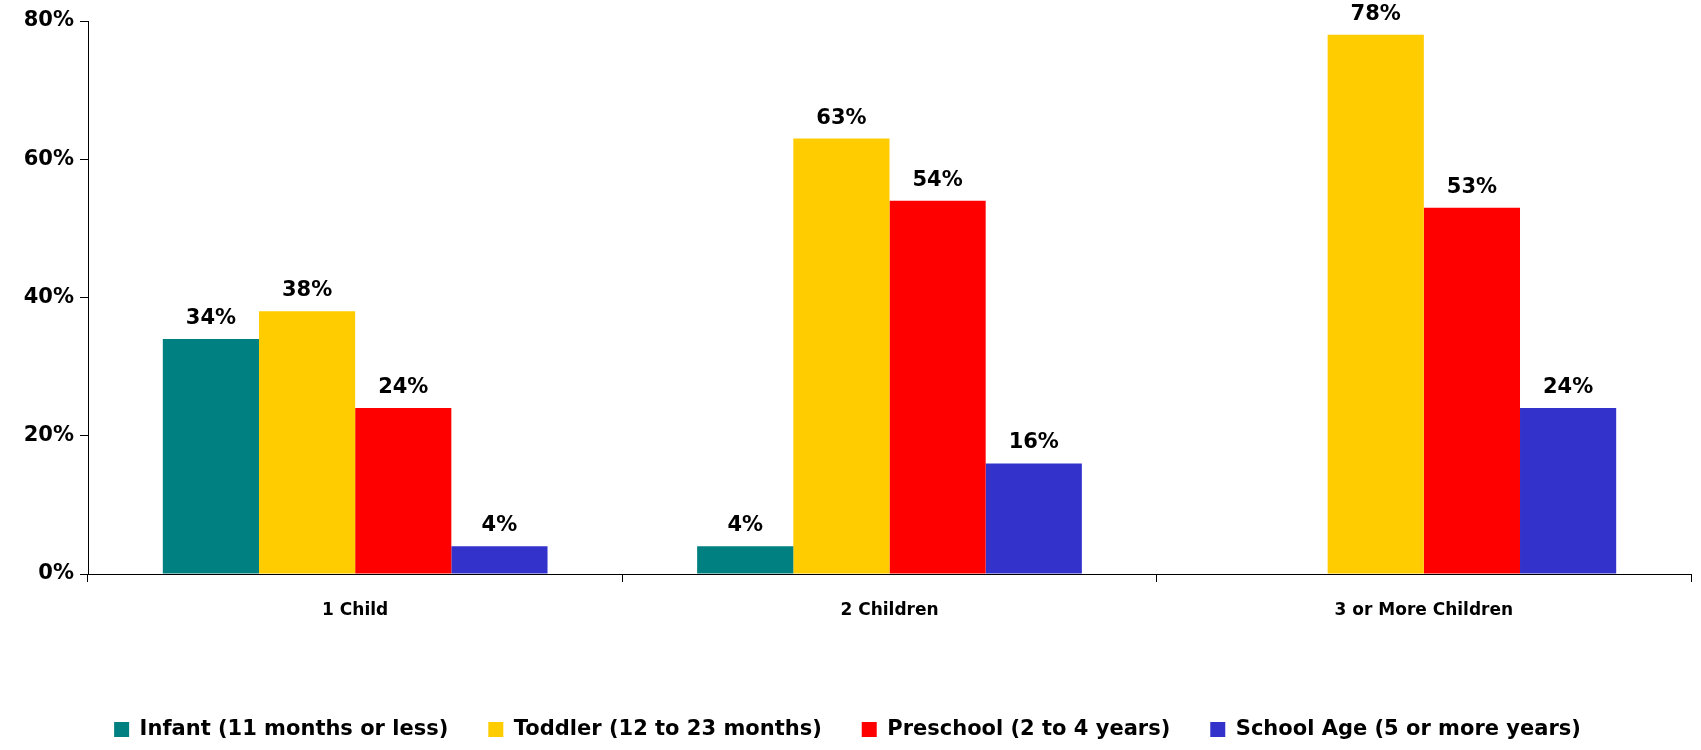 The height and width of the screenshot is (750, 1701). Describe the element at coordinates (889, 608) in the screenshot. I see `x-tick-label: 2 Children` at that location.